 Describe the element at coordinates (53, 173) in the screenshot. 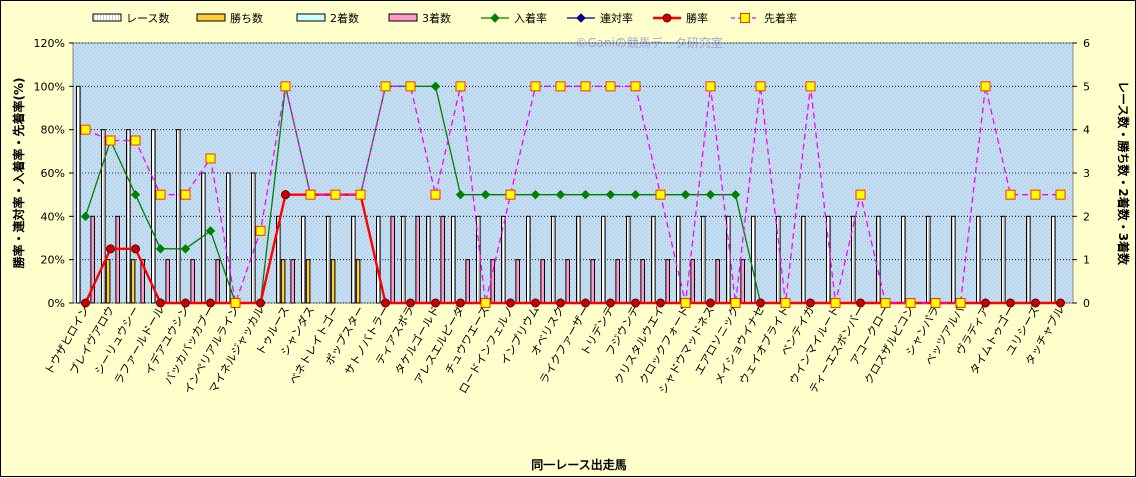

I see `y-tick-left: 60%` at that location.